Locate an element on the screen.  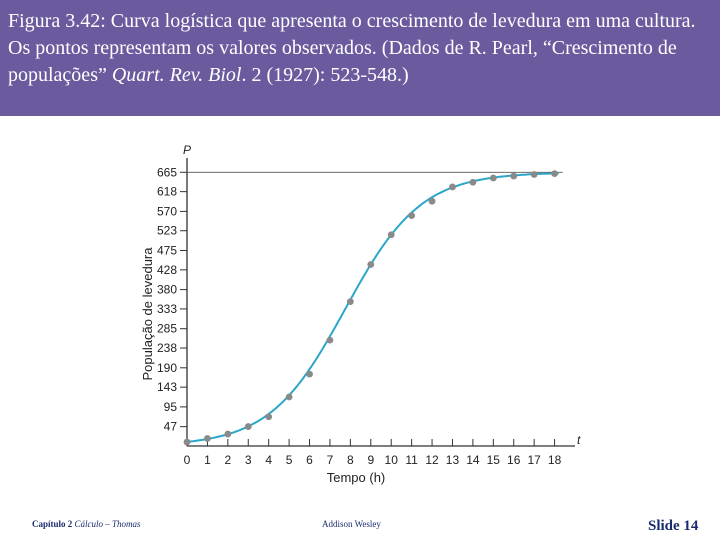
footer-slide-number: Slide 14 is located at coordinates (673, 526).